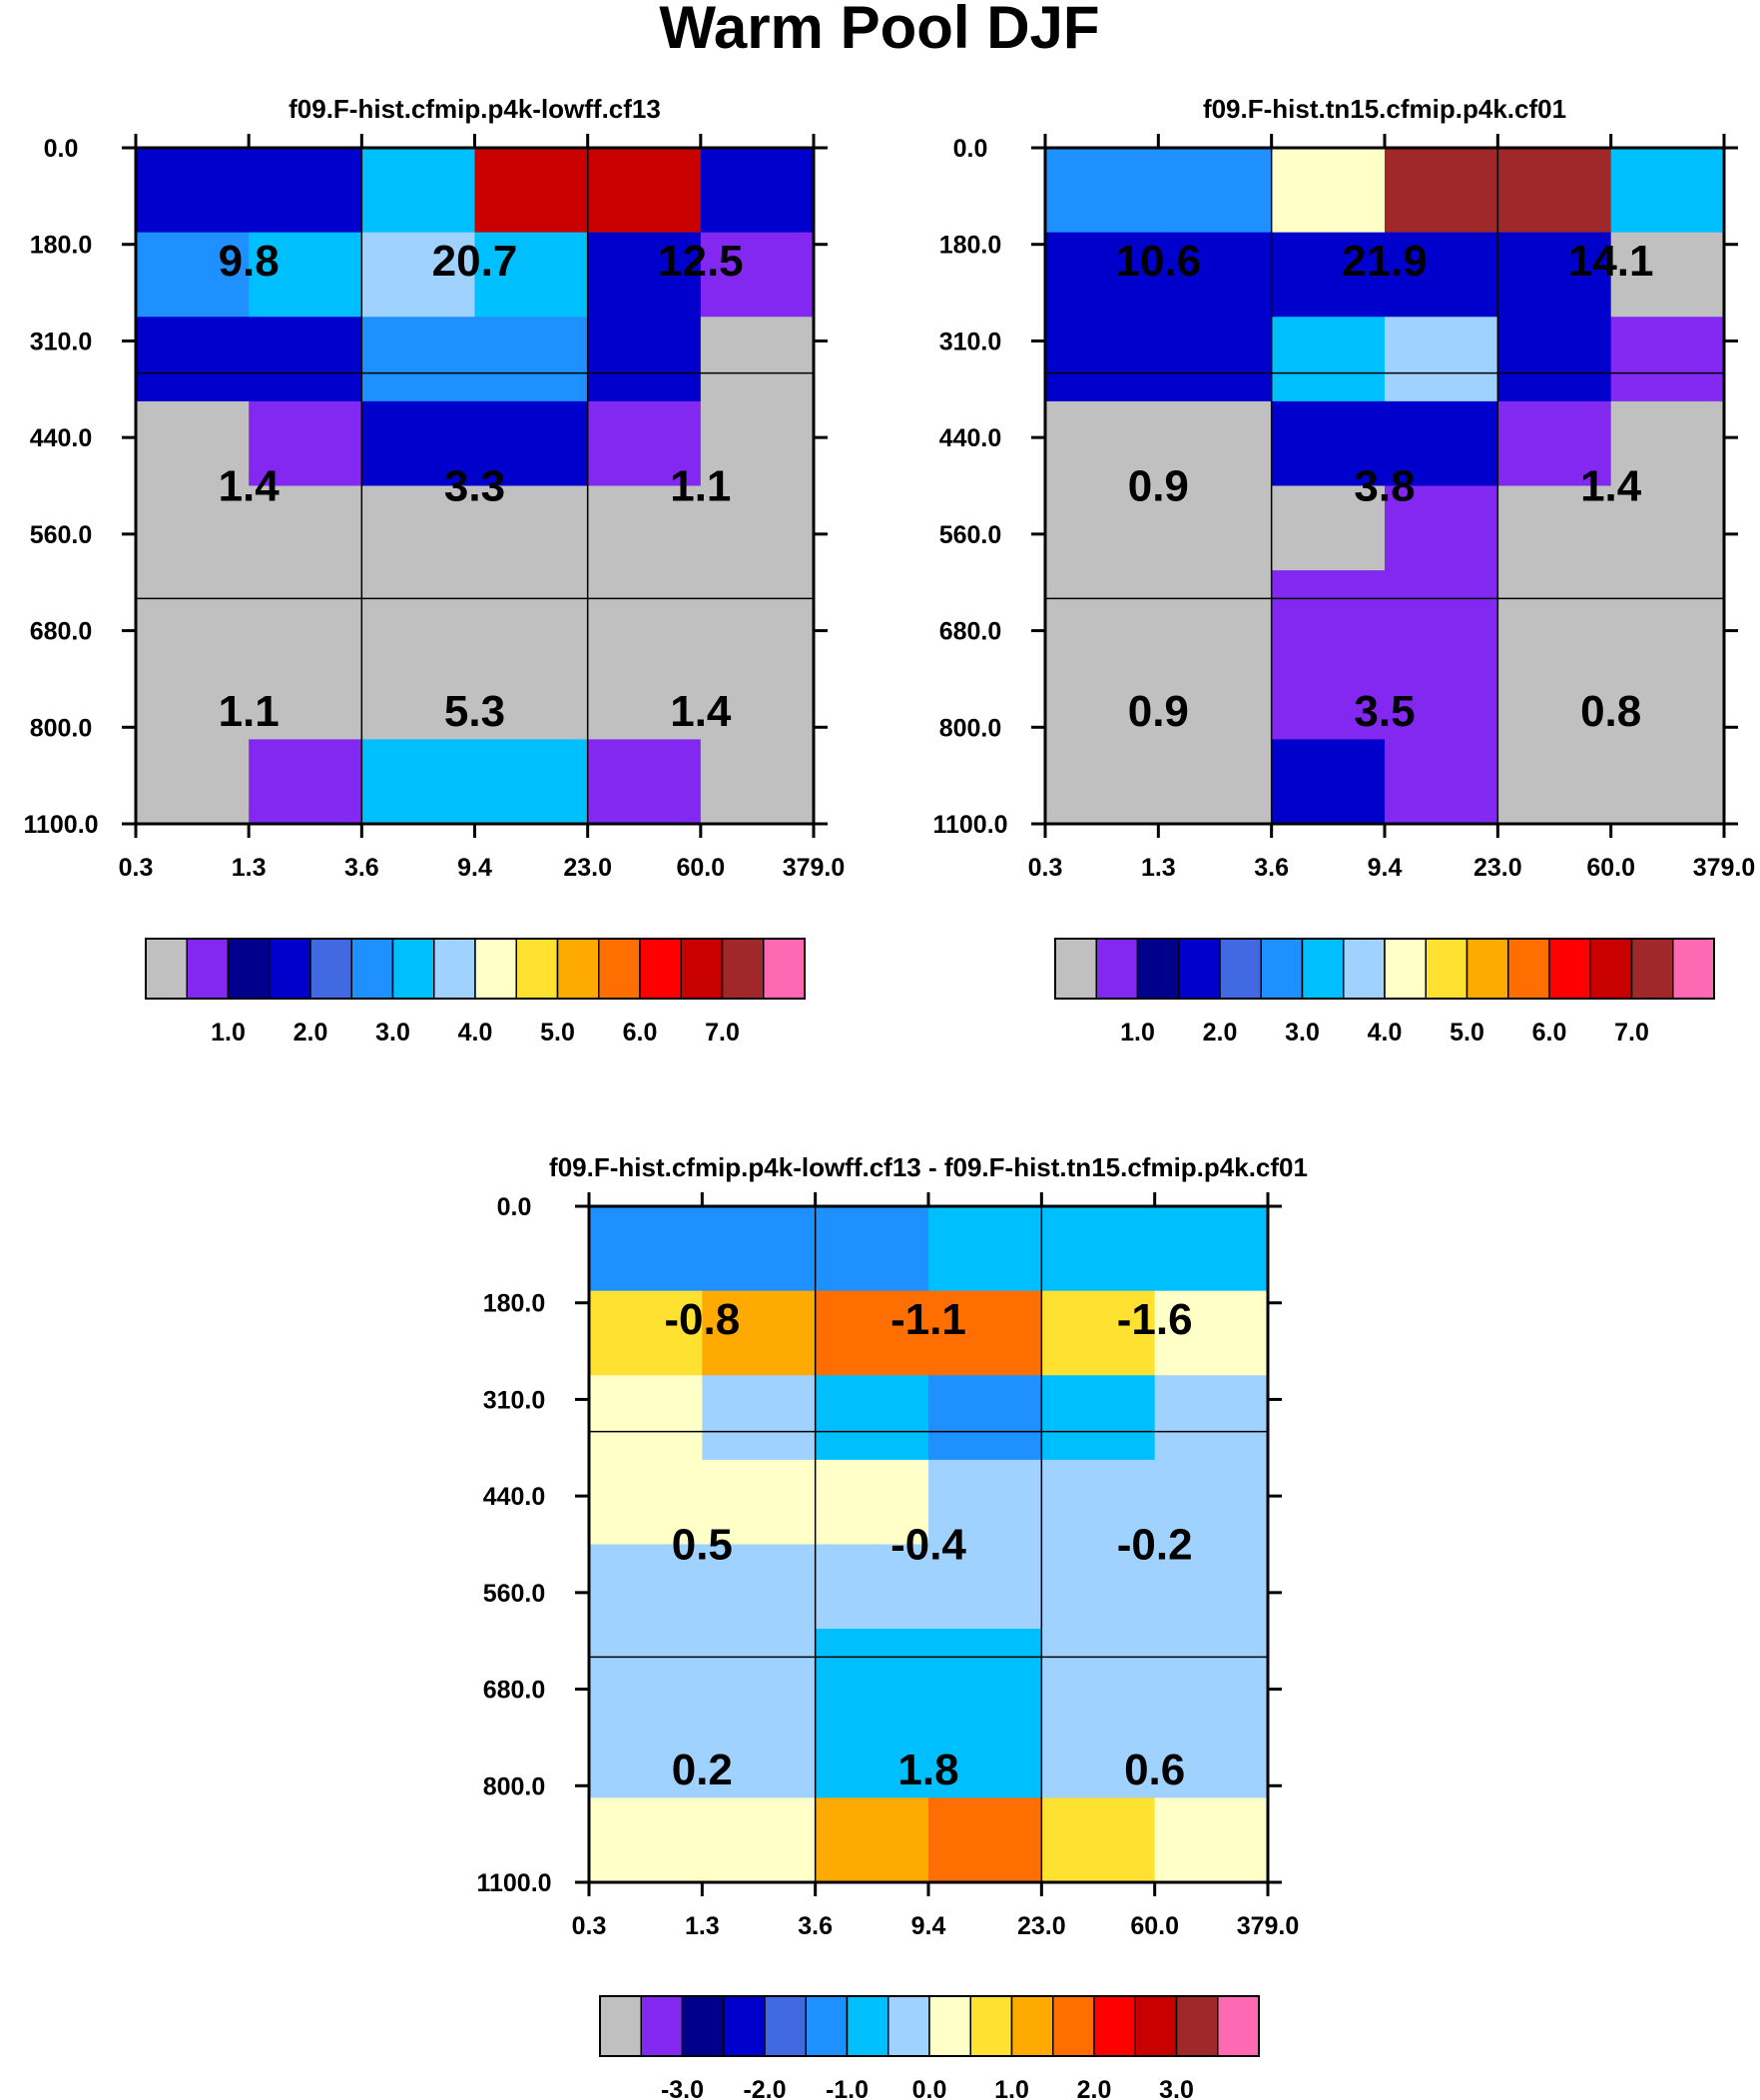 The width and height of the screenshot is (1760, 2100). Describe the element at coordinates (61, 438) in the screenshot. I see `y-tick-label: 440.0` at that location.